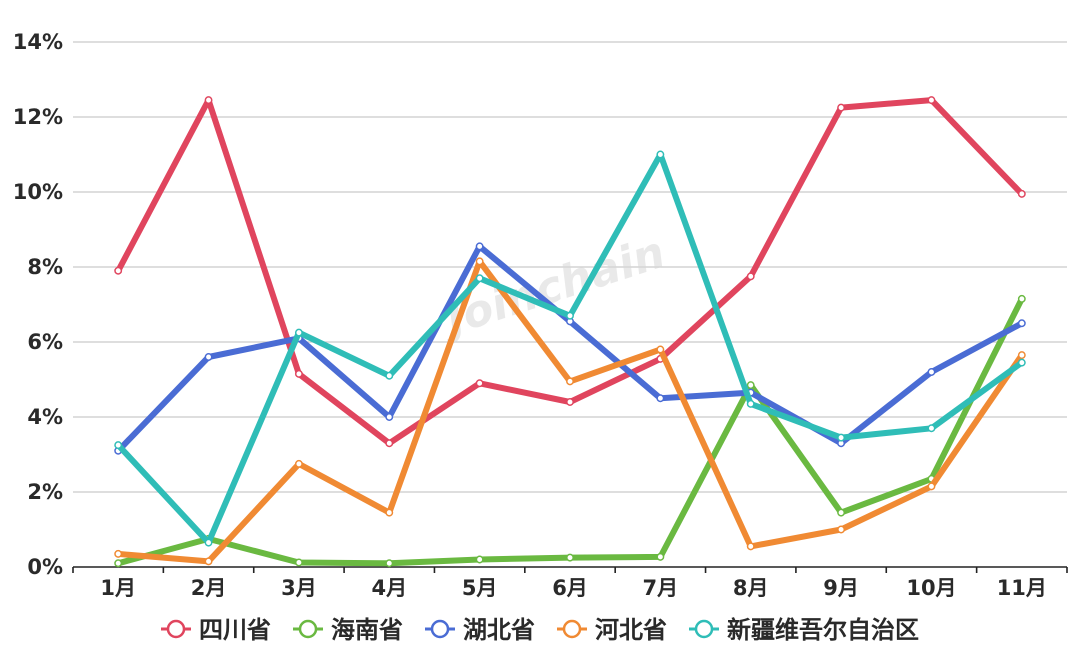 The height and width of the screenshot is (647, 1080). What do you see at coordinates (38, 192) in the screenshot?
I see `y-tick-label: 10%` at bounding box center [38, 192].